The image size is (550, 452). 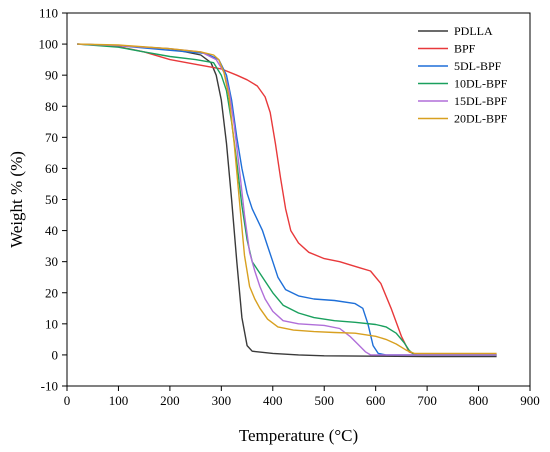 I want to click on x-tick-label: 500, so click(x=324, y=400).